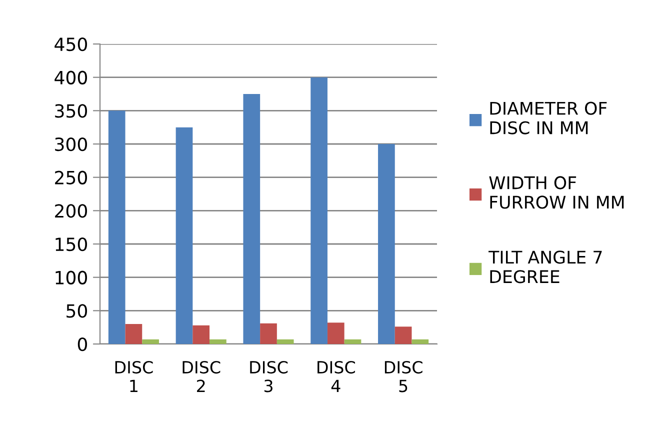 The image size is (654, 423). I want to click on y-tick-label: 350, so click(71, 111).